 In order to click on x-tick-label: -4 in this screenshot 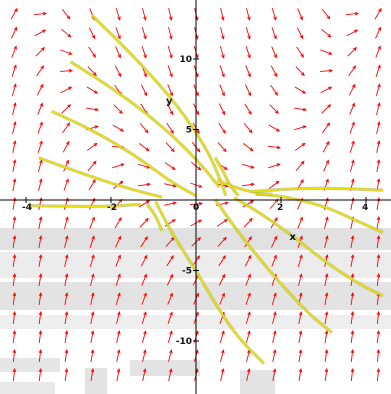, I will do `click(27, 208)`.